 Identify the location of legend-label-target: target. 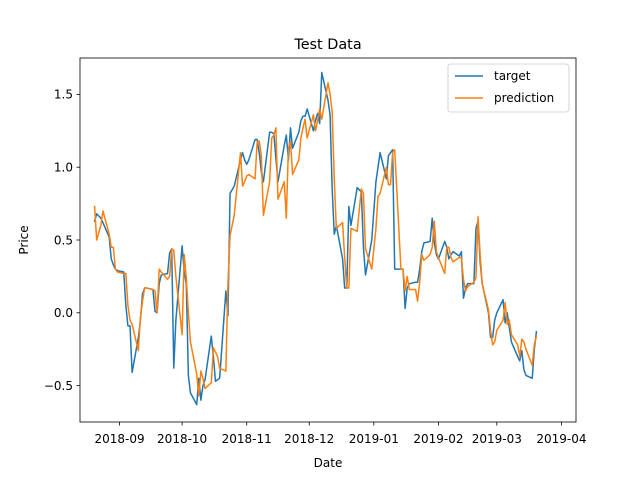
(512, 76).